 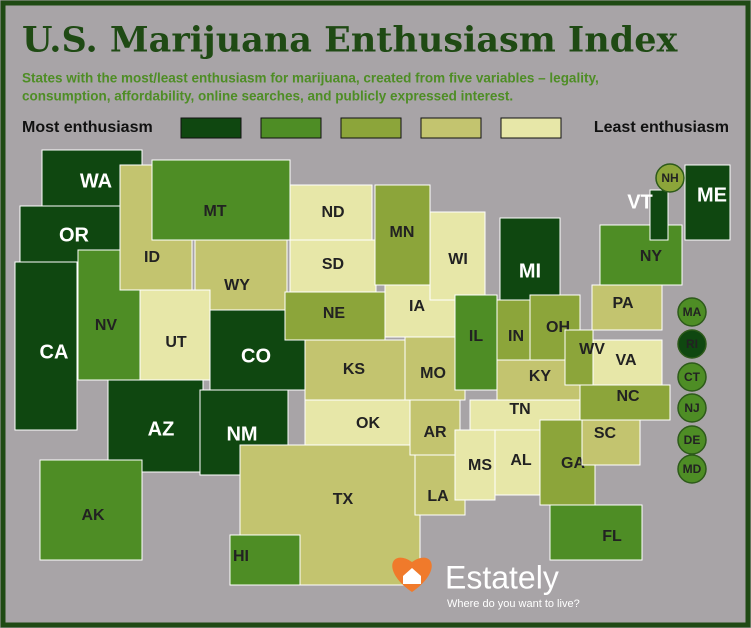 What do you see at coordinates (592, 349) in the screenshot?
I see `state-label: WV` at bounding box center [592, 349].